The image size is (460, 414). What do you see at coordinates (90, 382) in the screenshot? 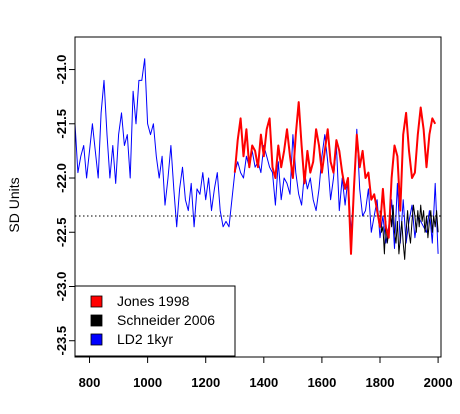
I see `x-tick-label: 800` at bounding box center [90, 382].